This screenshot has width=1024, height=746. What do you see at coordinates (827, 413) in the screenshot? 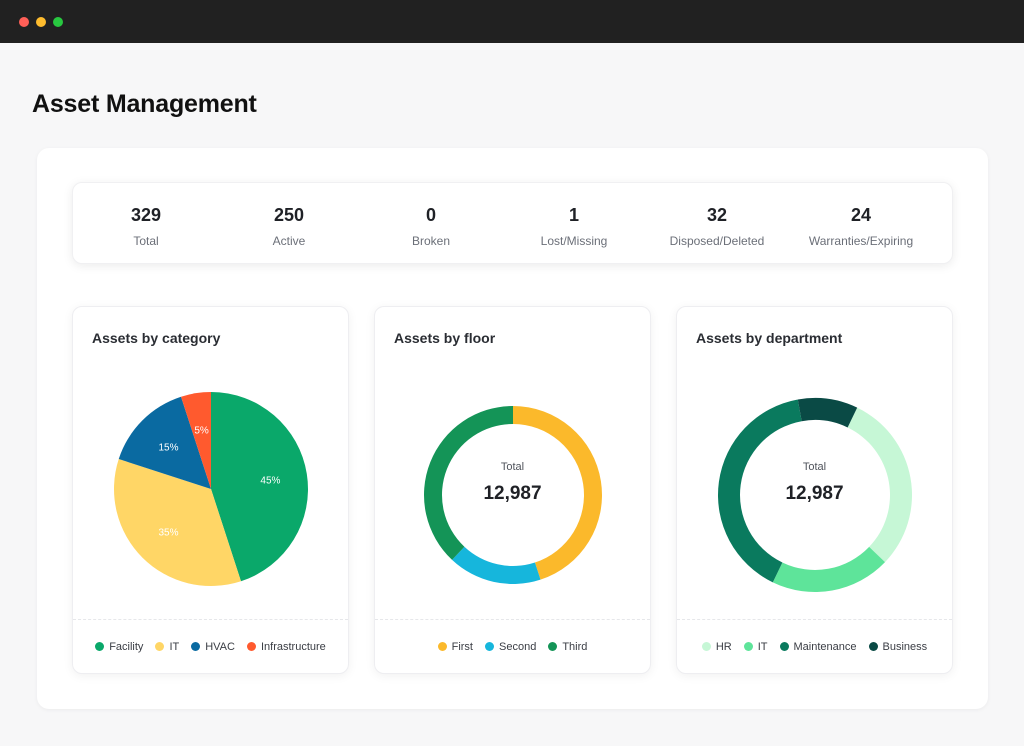
I see `slice-business` at bounding box center [827, 413].